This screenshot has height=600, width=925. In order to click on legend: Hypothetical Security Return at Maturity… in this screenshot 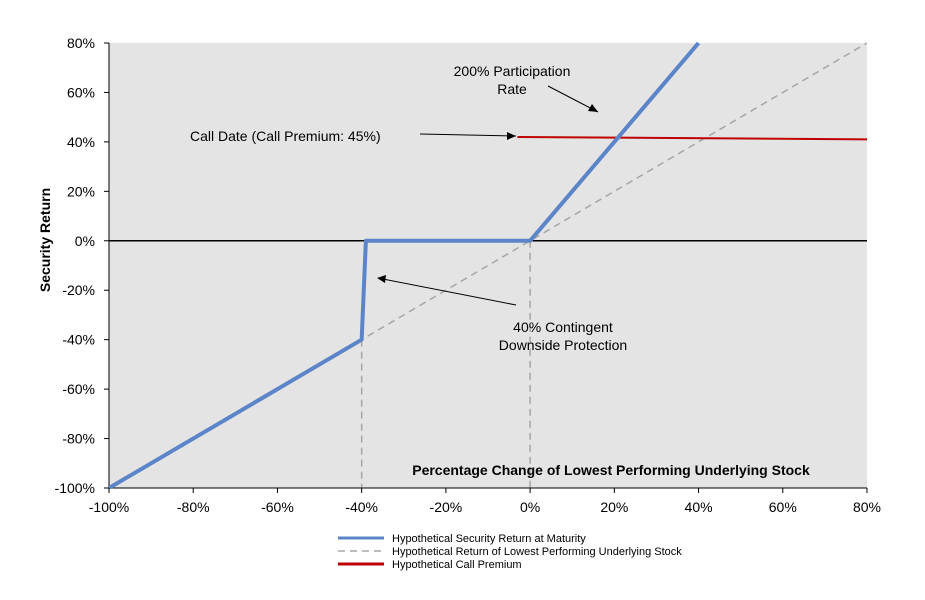, I will do `click(510, 552)`.